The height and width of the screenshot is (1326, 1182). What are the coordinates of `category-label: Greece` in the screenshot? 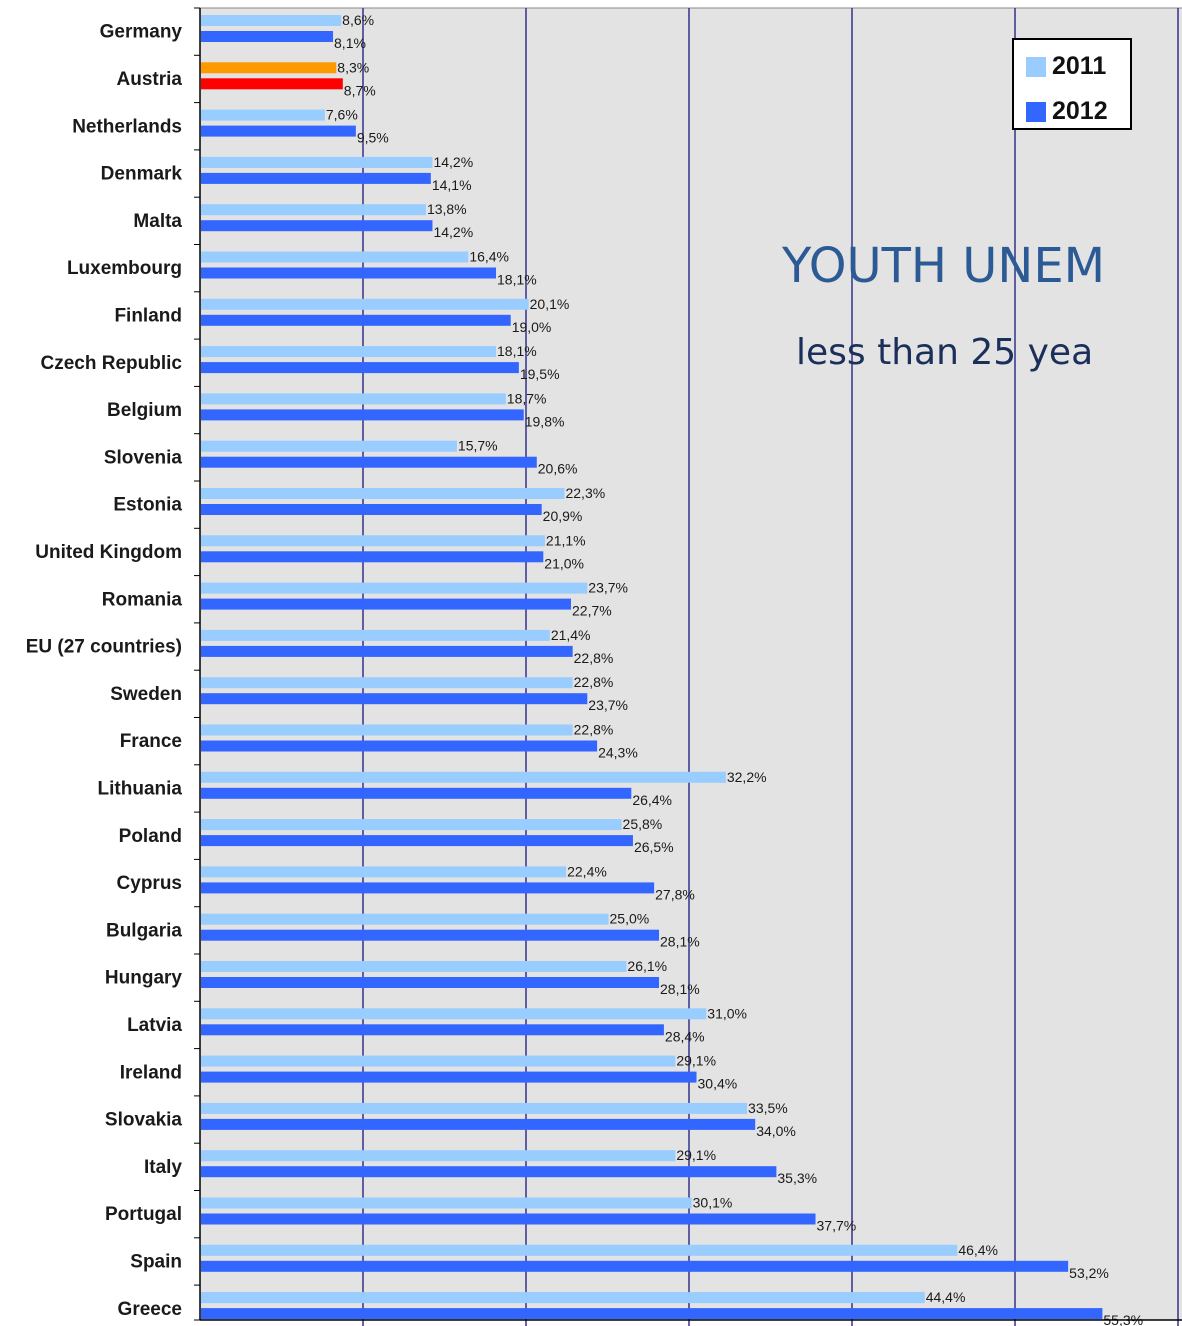 It's located at (150, 1309).